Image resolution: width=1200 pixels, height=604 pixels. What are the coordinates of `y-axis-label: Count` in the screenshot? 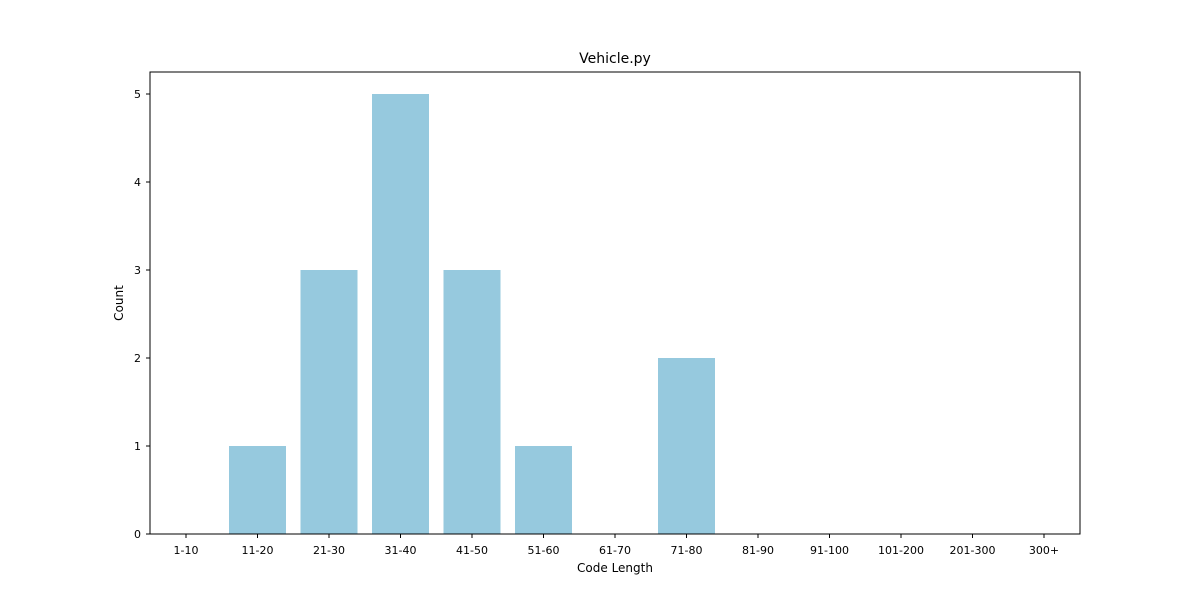 It's located at (119, 303).